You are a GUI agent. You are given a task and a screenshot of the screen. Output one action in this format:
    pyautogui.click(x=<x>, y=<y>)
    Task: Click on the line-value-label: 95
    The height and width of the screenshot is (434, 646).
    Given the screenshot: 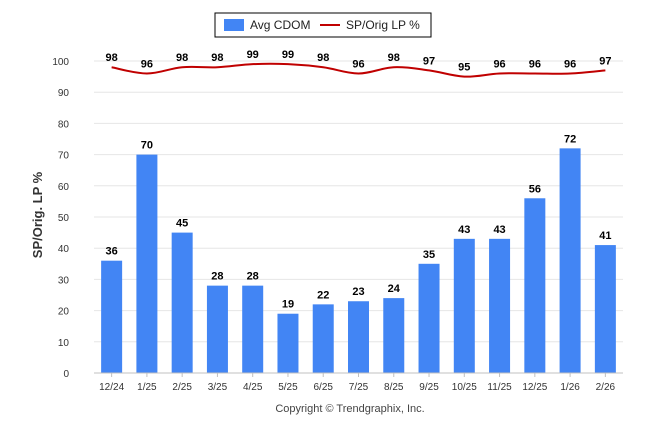 What is the action you would take?
    pyautogui.click(x=464, y=68)
    